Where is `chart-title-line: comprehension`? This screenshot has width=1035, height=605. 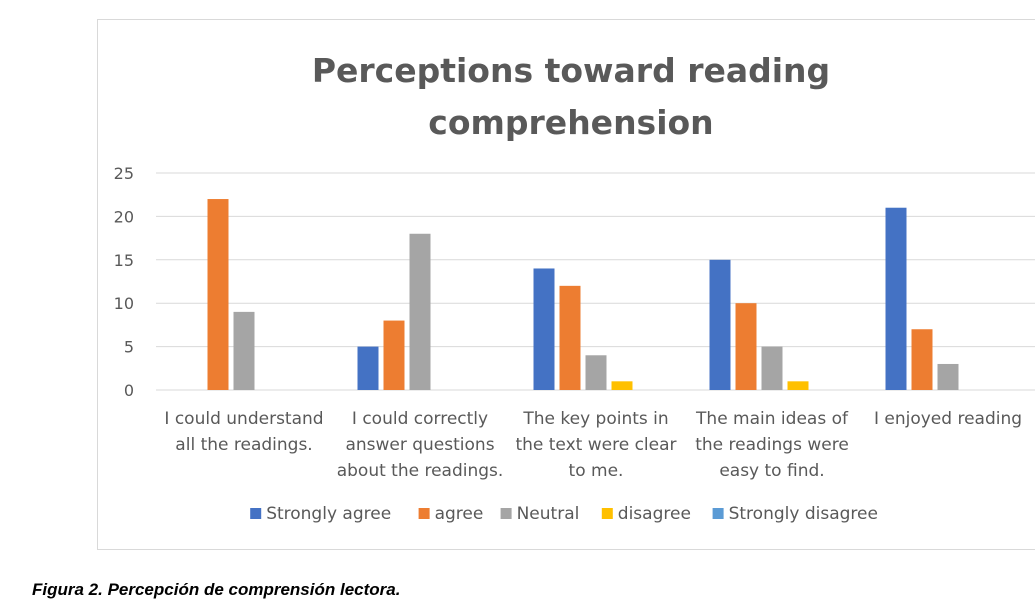
chart-title-line: comprehension is located at coordinates (570, 122).